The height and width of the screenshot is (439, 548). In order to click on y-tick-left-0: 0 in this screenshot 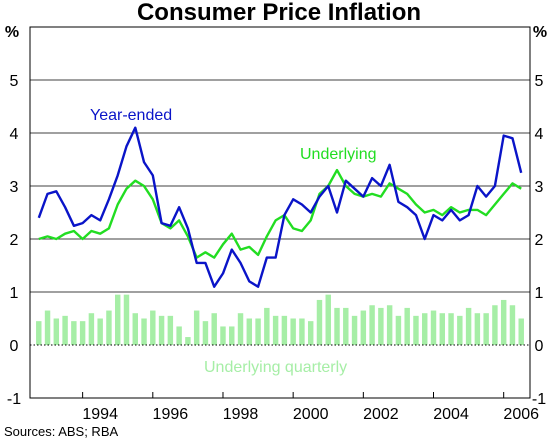, I will do `click(14, 346)`.